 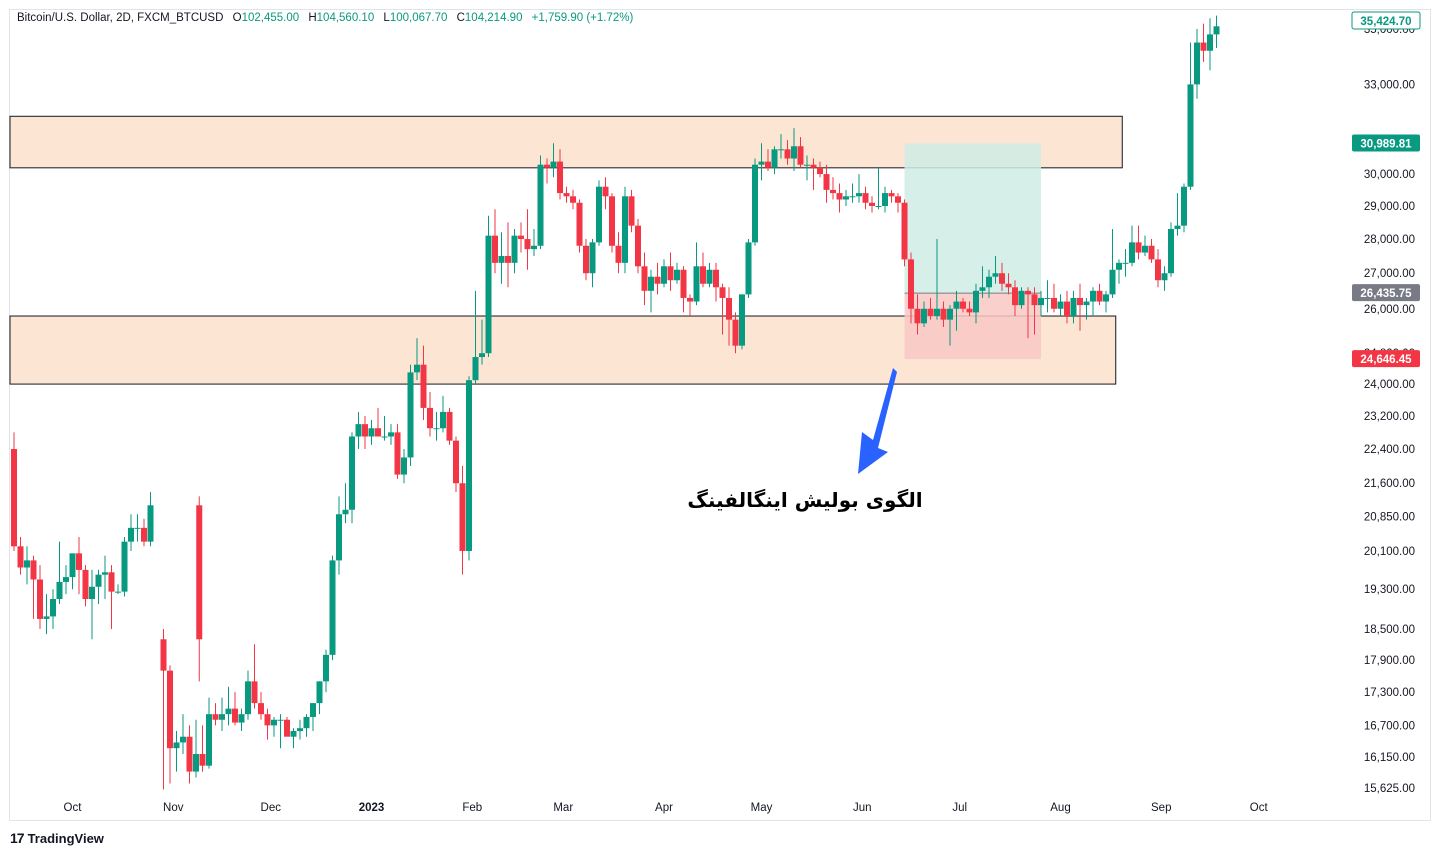 What do you see at coordinates (472, 808) in the screenshot?
I see `x-tick-label: Feb` at bounding box center [472, 808].